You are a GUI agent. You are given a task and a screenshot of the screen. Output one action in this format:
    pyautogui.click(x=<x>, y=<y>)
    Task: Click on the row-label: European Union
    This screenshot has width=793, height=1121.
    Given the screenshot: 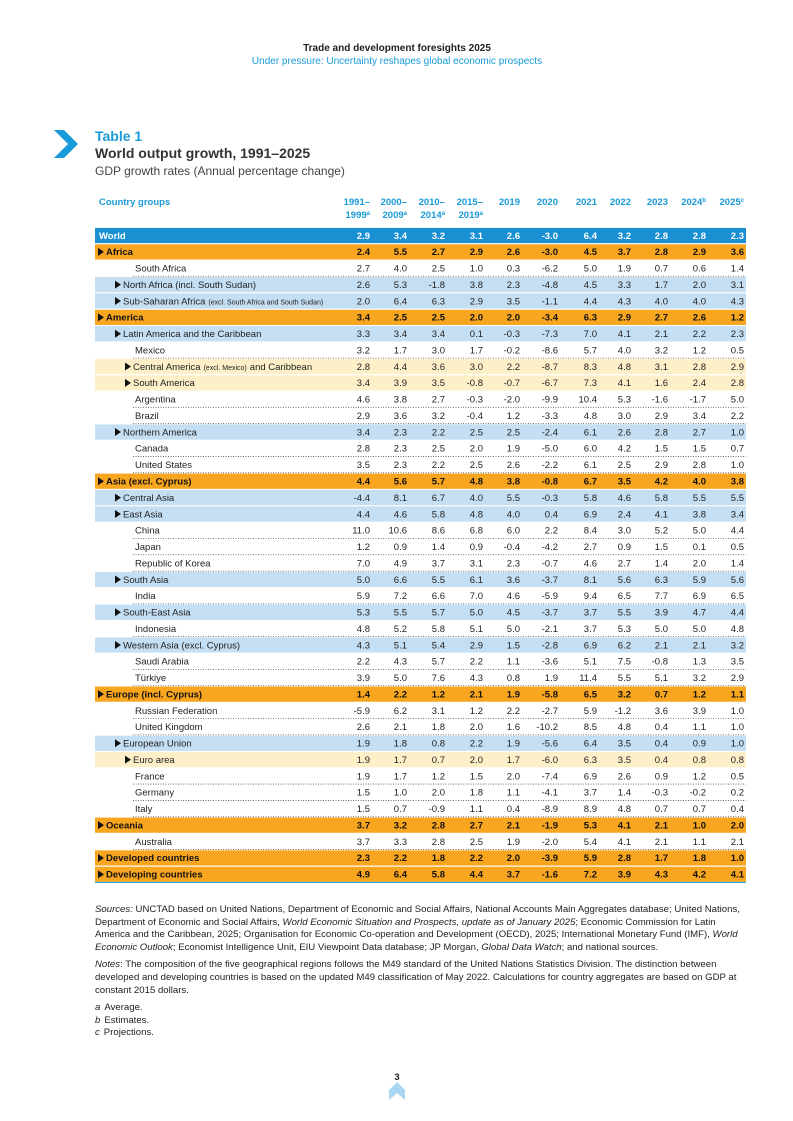 What is the action you would take?
    pyautogui.click(x=157, y=744)
    